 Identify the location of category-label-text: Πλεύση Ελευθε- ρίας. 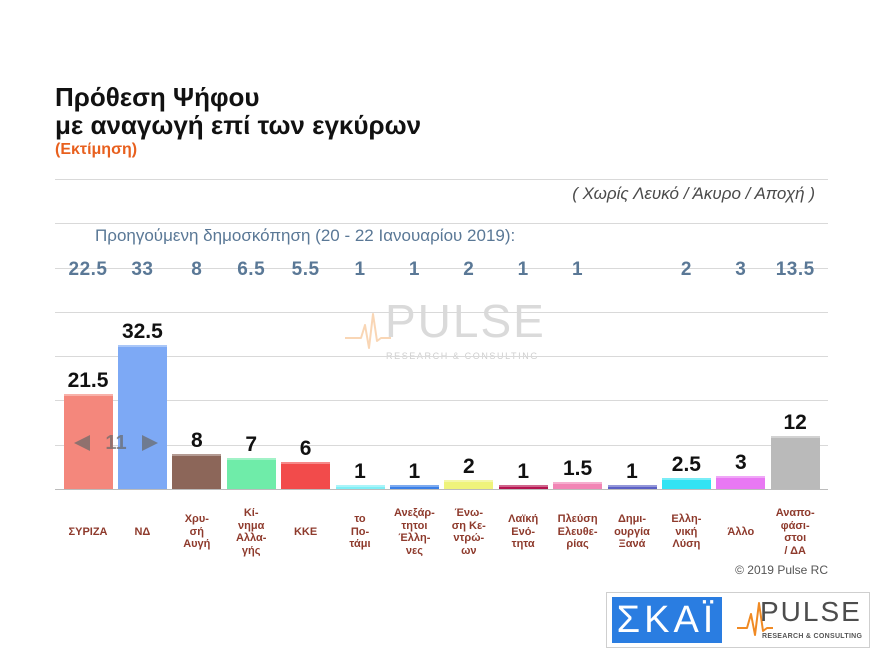
(577, 532).